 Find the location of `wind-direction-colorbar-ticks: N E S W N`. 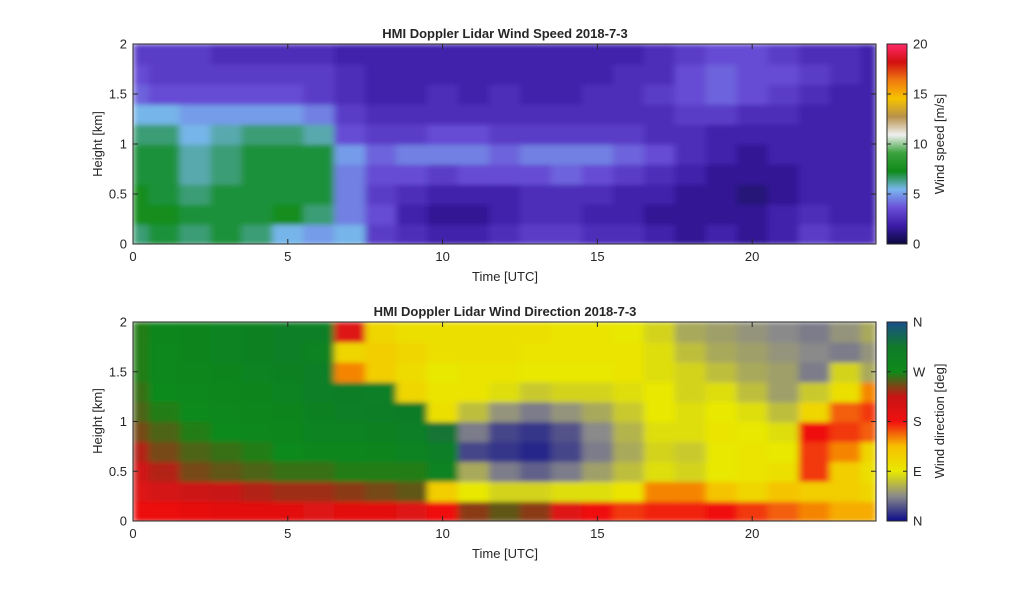

wind-direction-colorbar-ticks: N E S W N is located at coordinates (906, 422).